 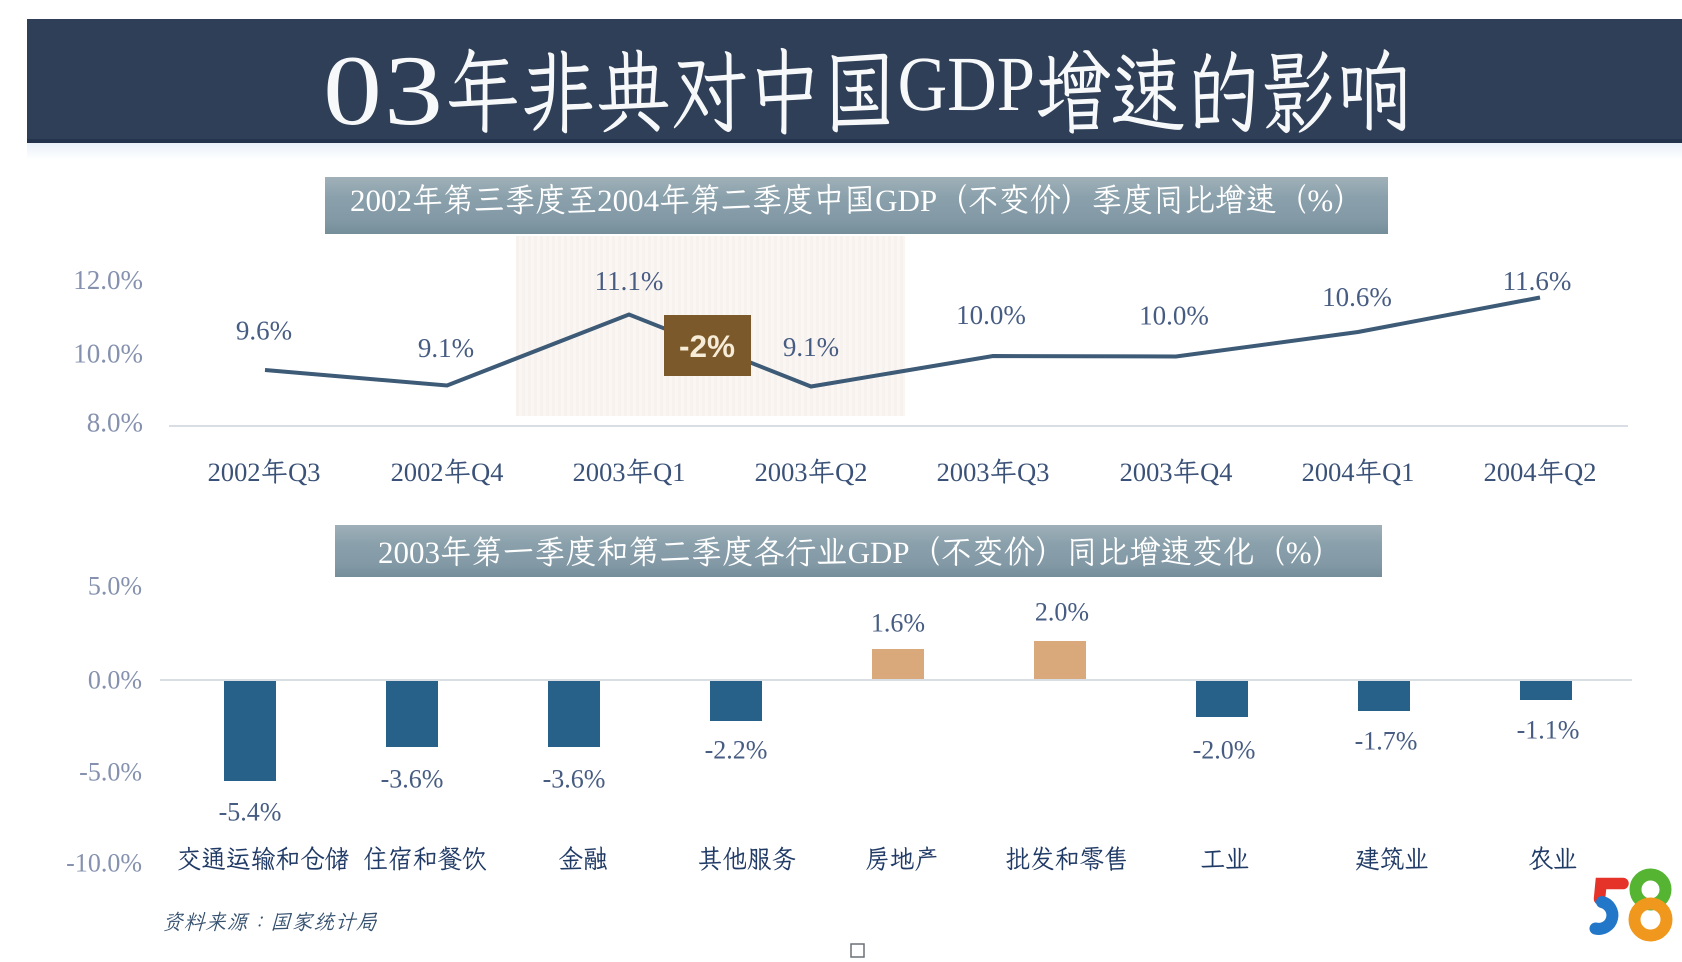 What do you see at coordinates (1224, 750) in the screenshot?
I see `svg-text: -2.0%` at bounding box center [1224, 750].